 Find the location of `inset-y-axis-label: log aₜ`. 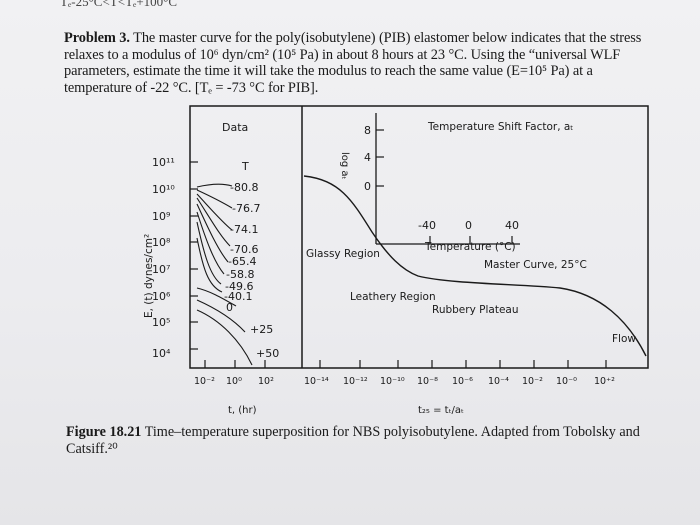

inset-y-axis-label: log aₜ is located at coordinates (344, 166).